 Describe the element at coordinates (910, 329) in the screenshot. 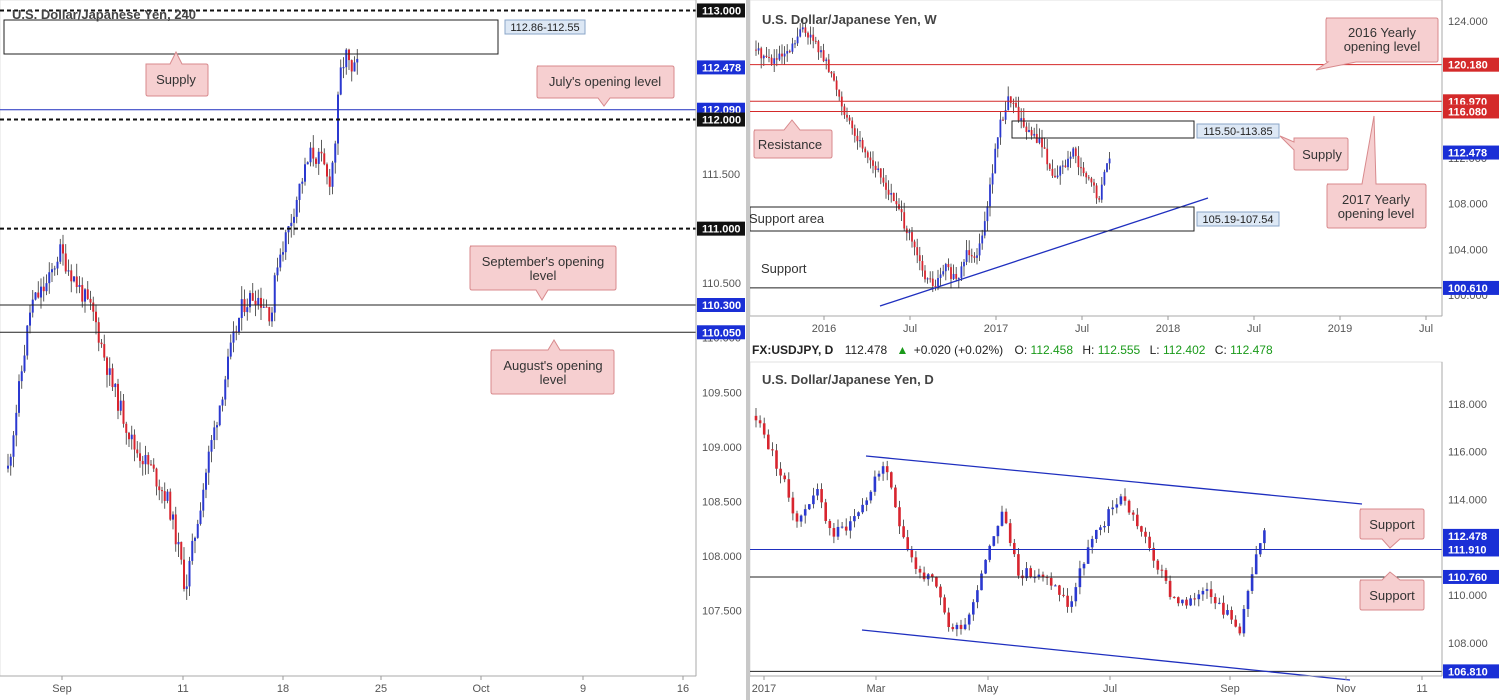

I see `x-tick-label: Jul` at that location.